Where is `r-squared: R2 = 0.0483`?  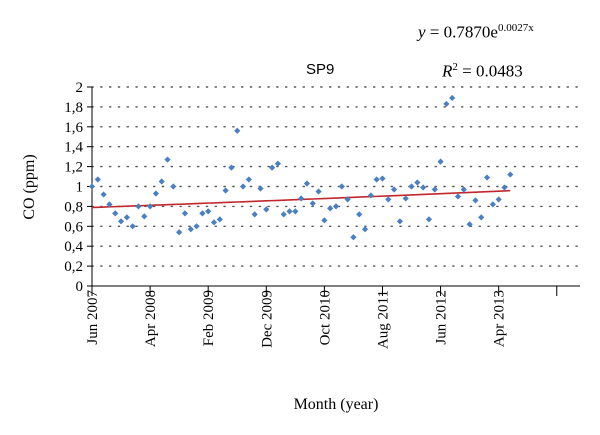 r-squared: R2 = 0.0483 is located at coordinates (482, 71).